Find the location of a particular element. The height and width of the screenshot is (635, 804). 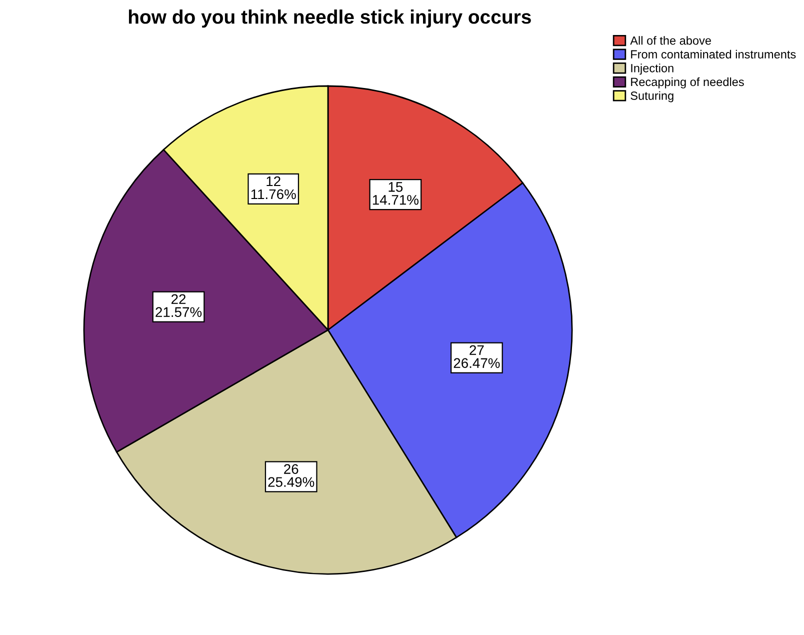

legend-label: From contaminated instruments is located at coordinates (713, 54).